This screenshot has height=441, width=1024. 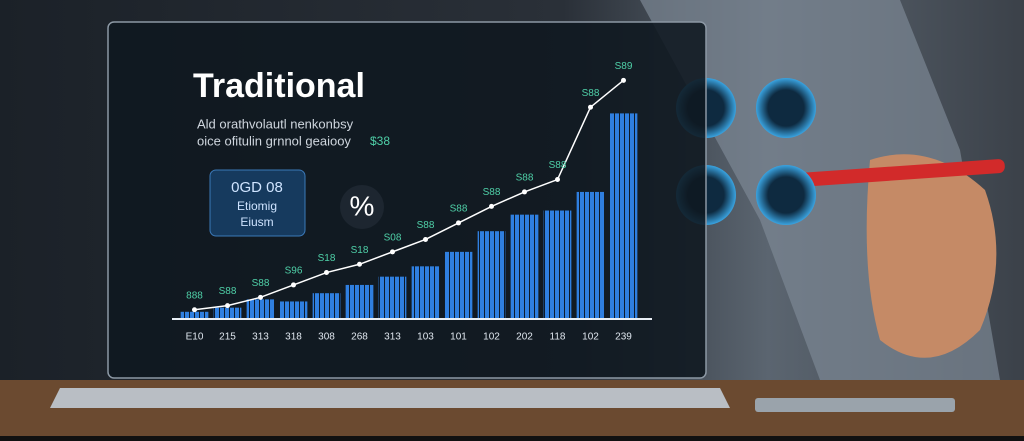 I want to click on badge-text: Etiomig, so click(x=257, y=206).